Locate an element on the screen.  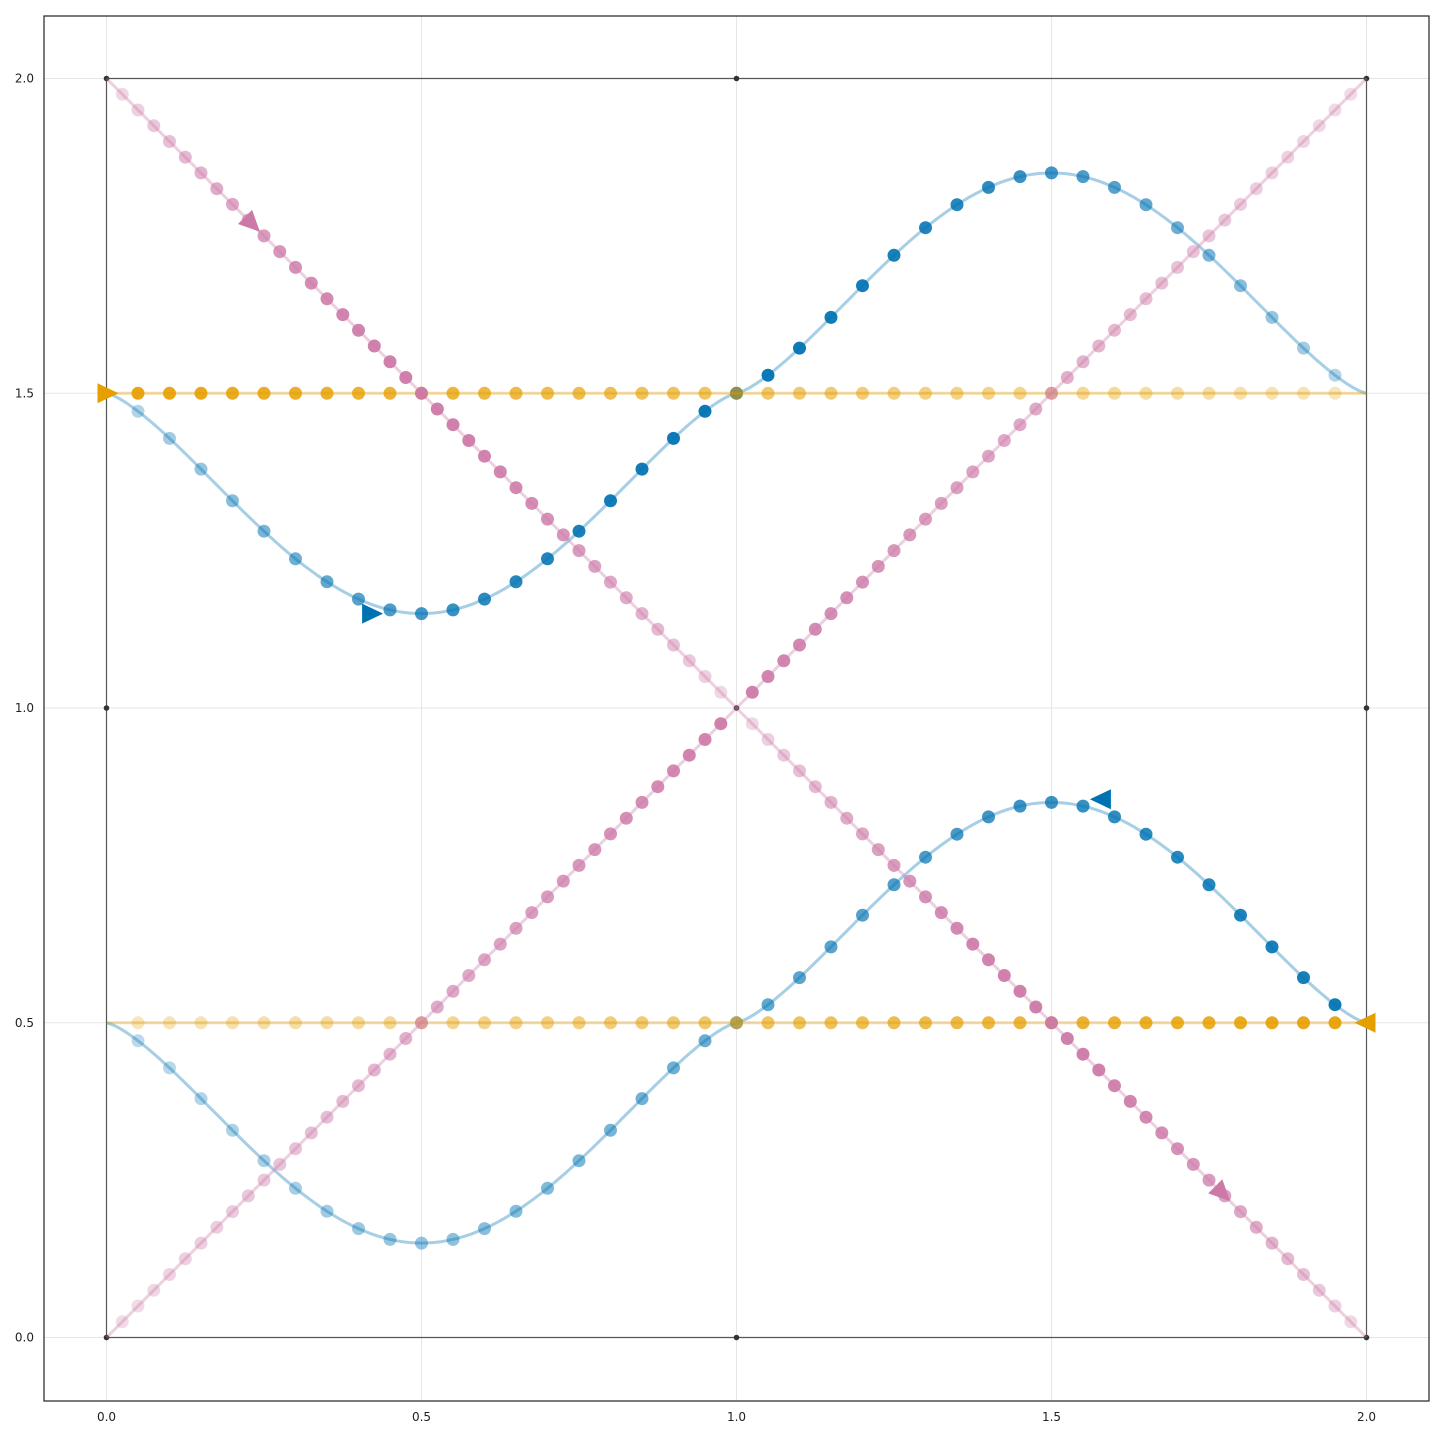
x-tick-label: 0.0 is located at coordinates (106, 1417).